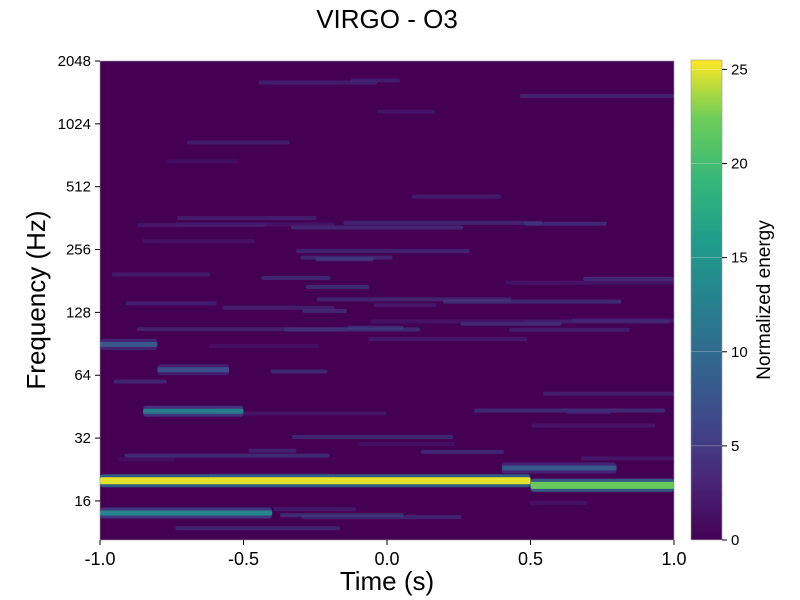 This screenshot has width=800, height=600. I want to click on y-tick-label: 1024, so click(74, 124).